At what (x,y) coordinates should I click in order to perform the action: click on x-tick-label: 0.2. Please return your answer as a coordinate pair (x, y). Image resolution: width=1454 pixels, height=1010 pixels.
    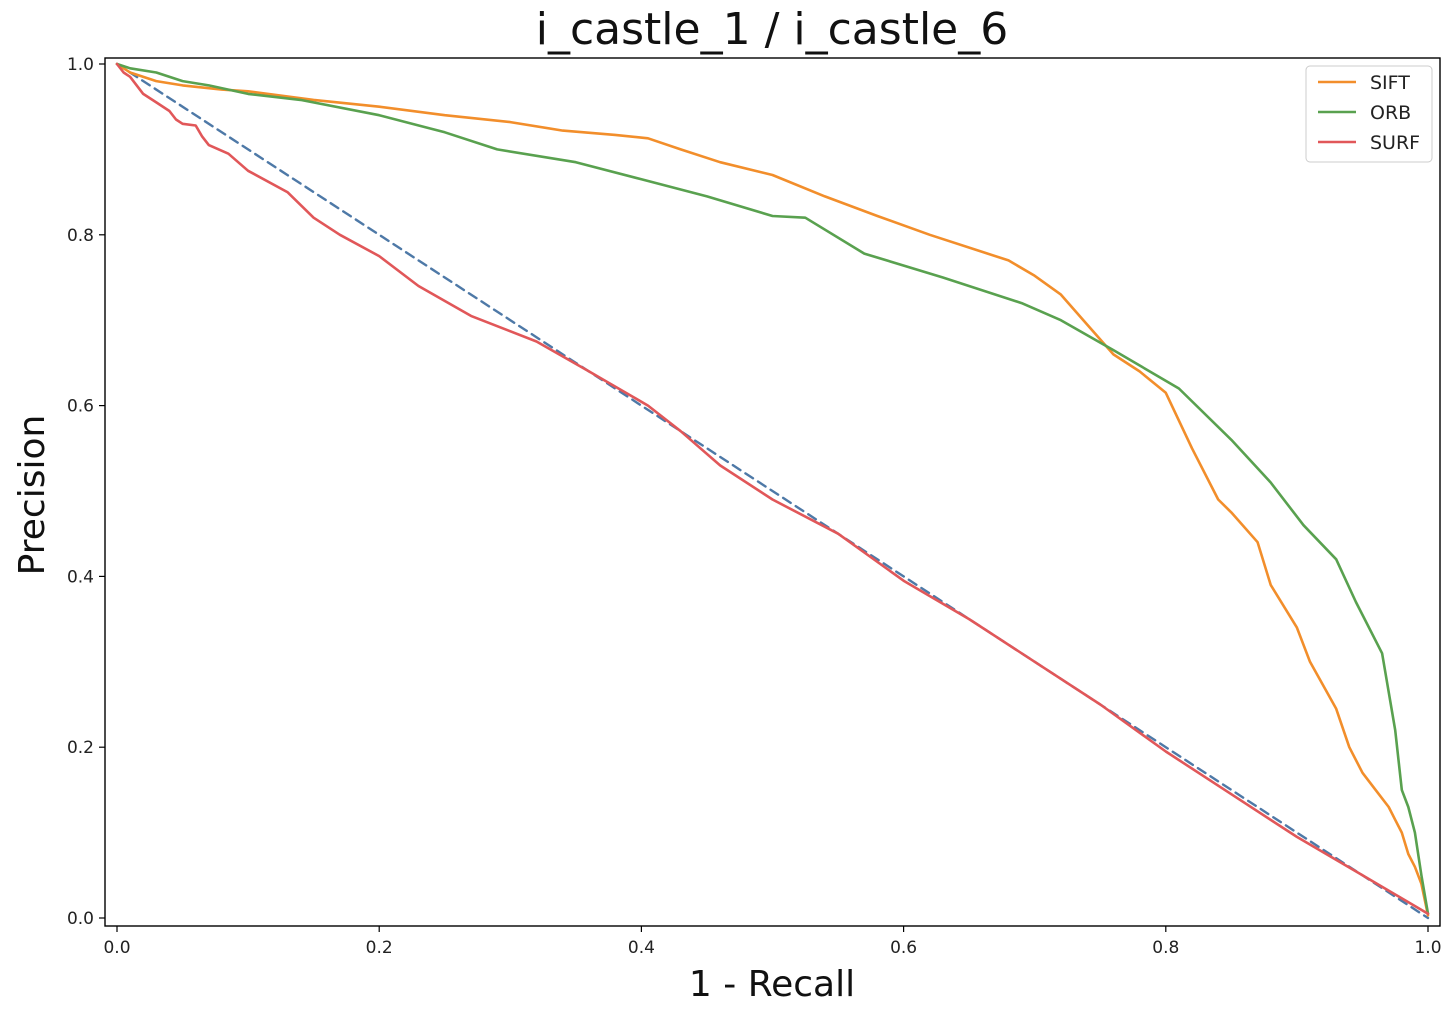
    Looking at the image, I should click on (379, 948).